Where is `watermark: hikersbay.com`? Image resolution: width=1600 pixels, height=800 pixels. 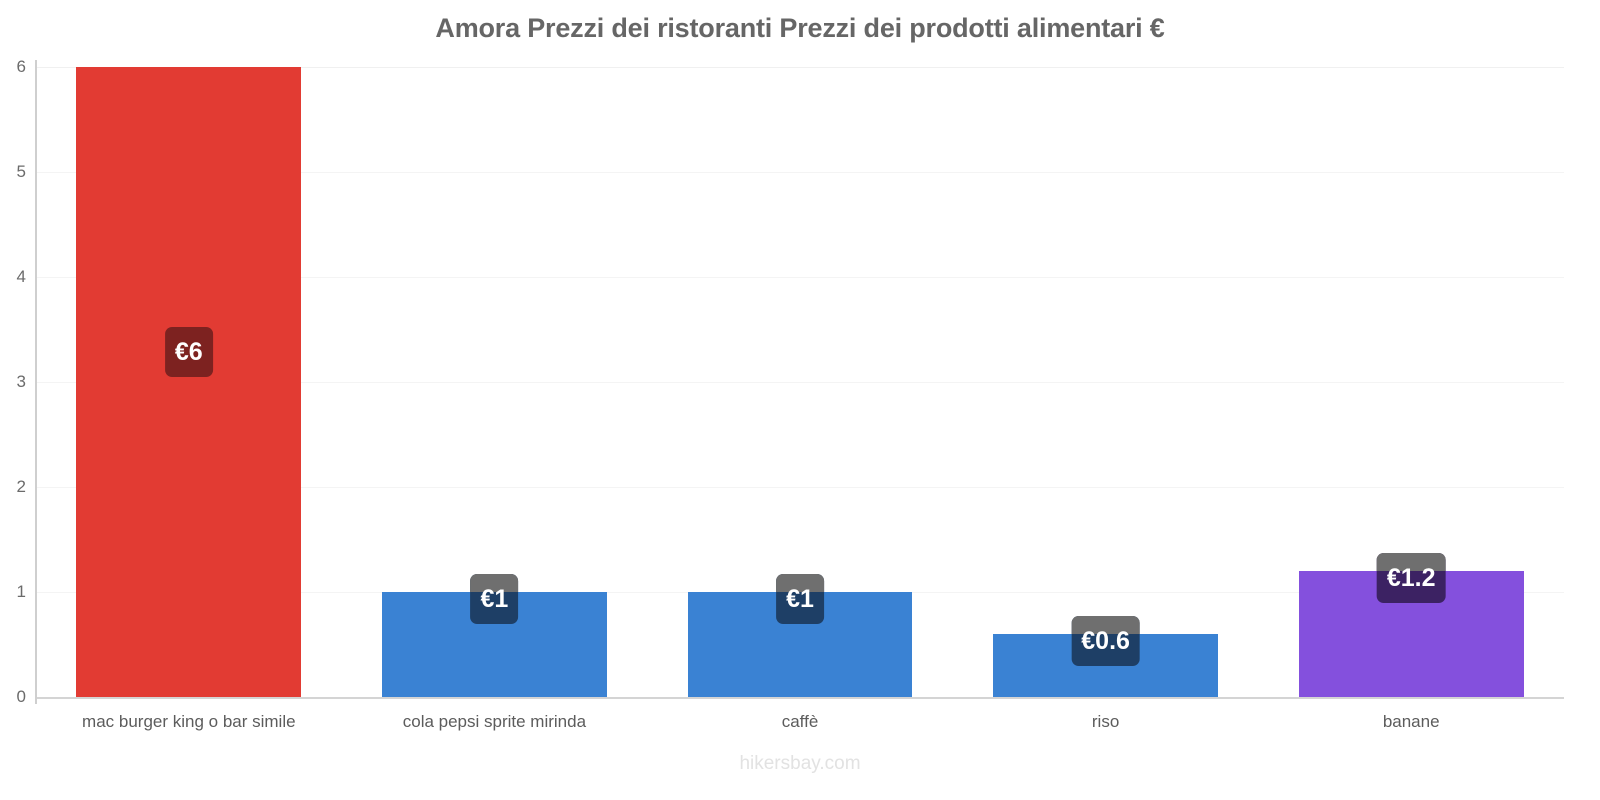 watermark: hikersbay.com is located at coordinates (800, 763).